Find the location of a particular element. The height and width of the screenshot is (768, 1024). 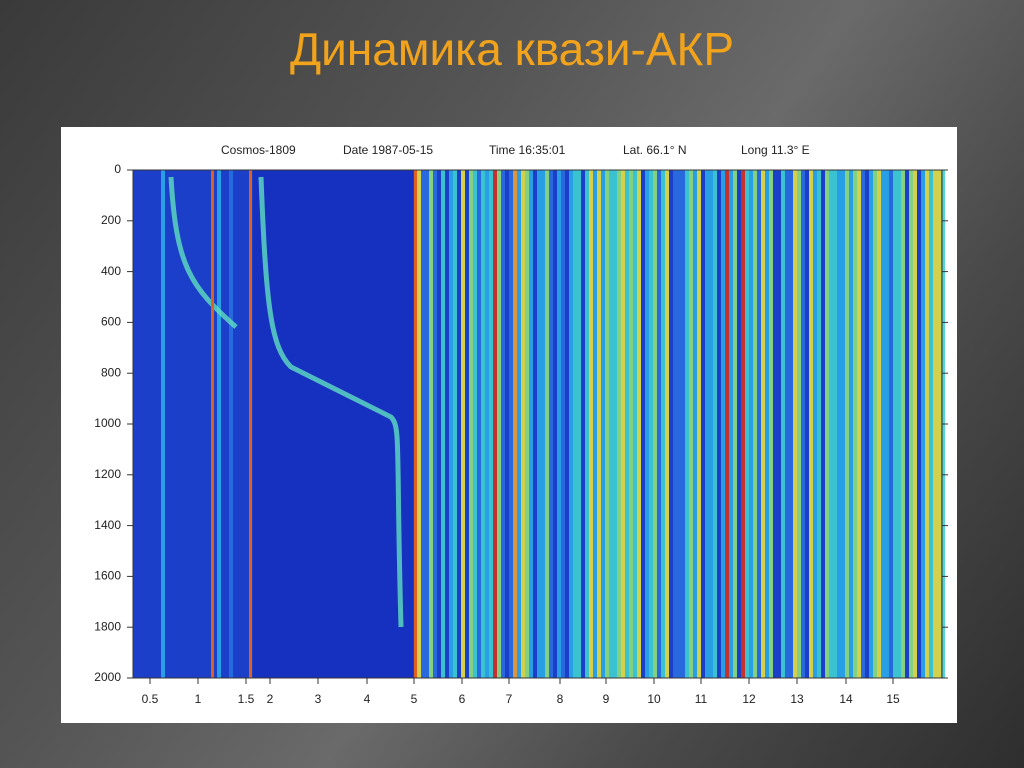

x-tick-label: 13 is located at coordinates (797, 699).